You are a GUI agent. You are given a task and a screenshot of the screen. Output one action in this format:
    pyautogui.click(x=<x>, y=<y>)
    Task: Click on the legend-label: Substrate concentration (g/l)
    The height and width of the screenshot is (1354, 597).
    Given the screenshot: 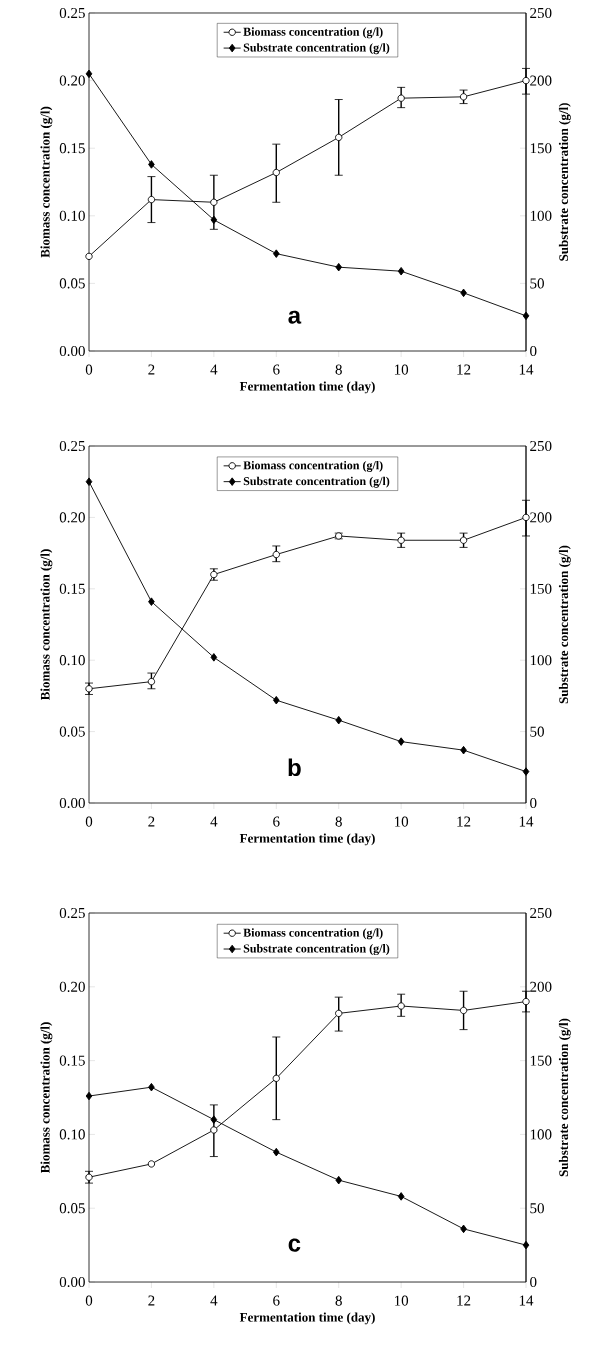 What is the action you would take?
    pyautogui.click(x=316, y=482)
    